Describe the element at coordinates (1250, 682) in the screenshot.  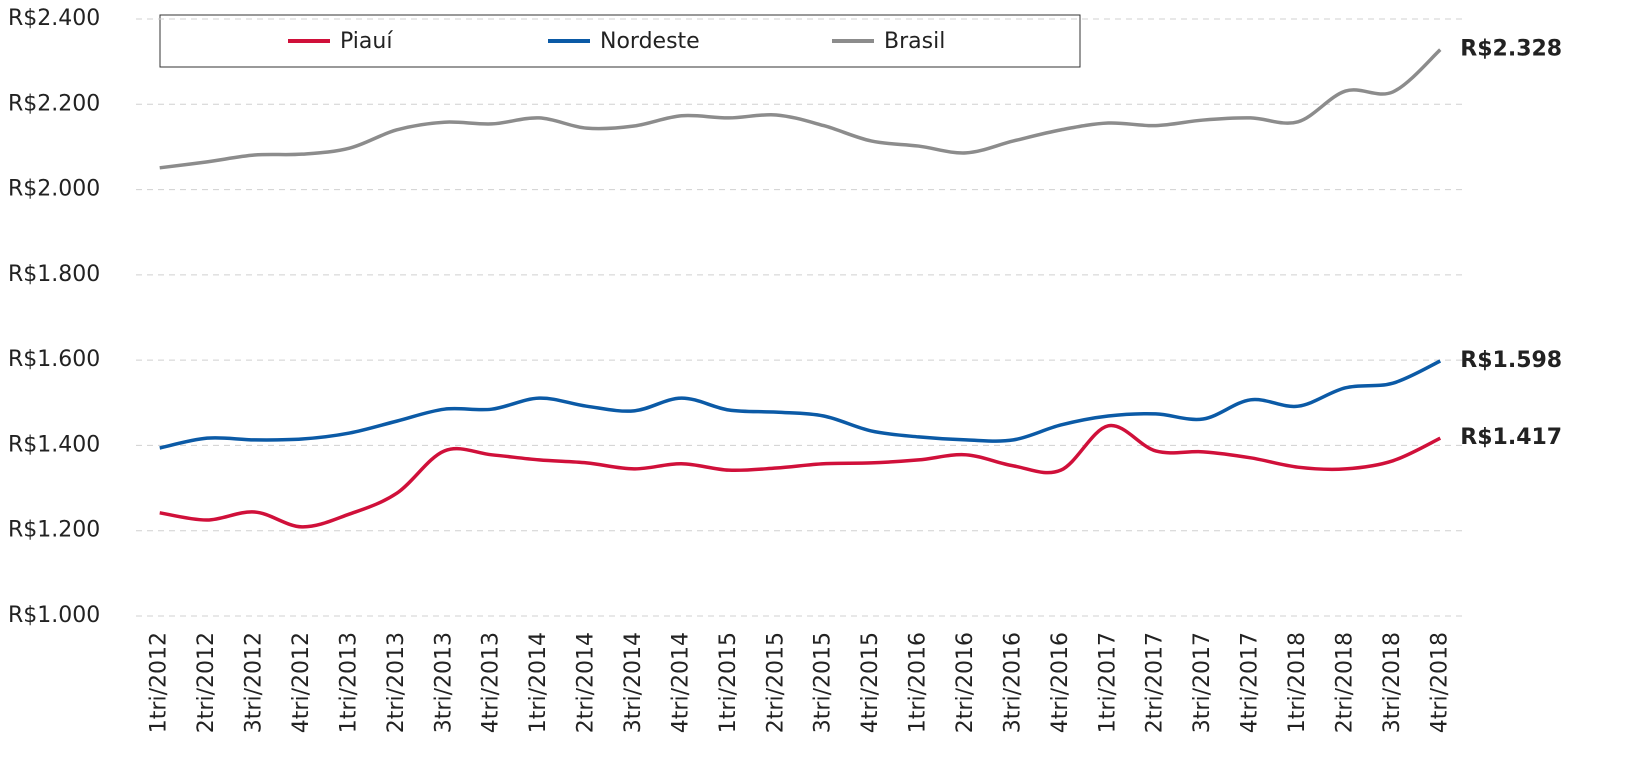
I see `x-tick-label: 4tri/2017` at that location.